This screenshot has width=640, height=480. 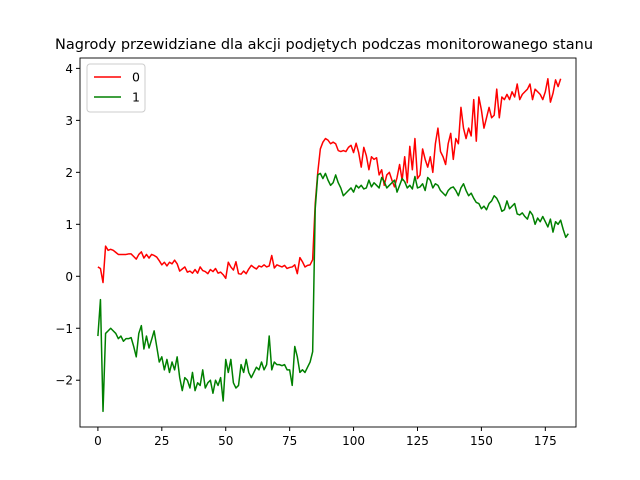 What do you see at coordinates (481, 441) in the screenshot?
I see `x-tick-label: 150` at bounding box center [481, 441].